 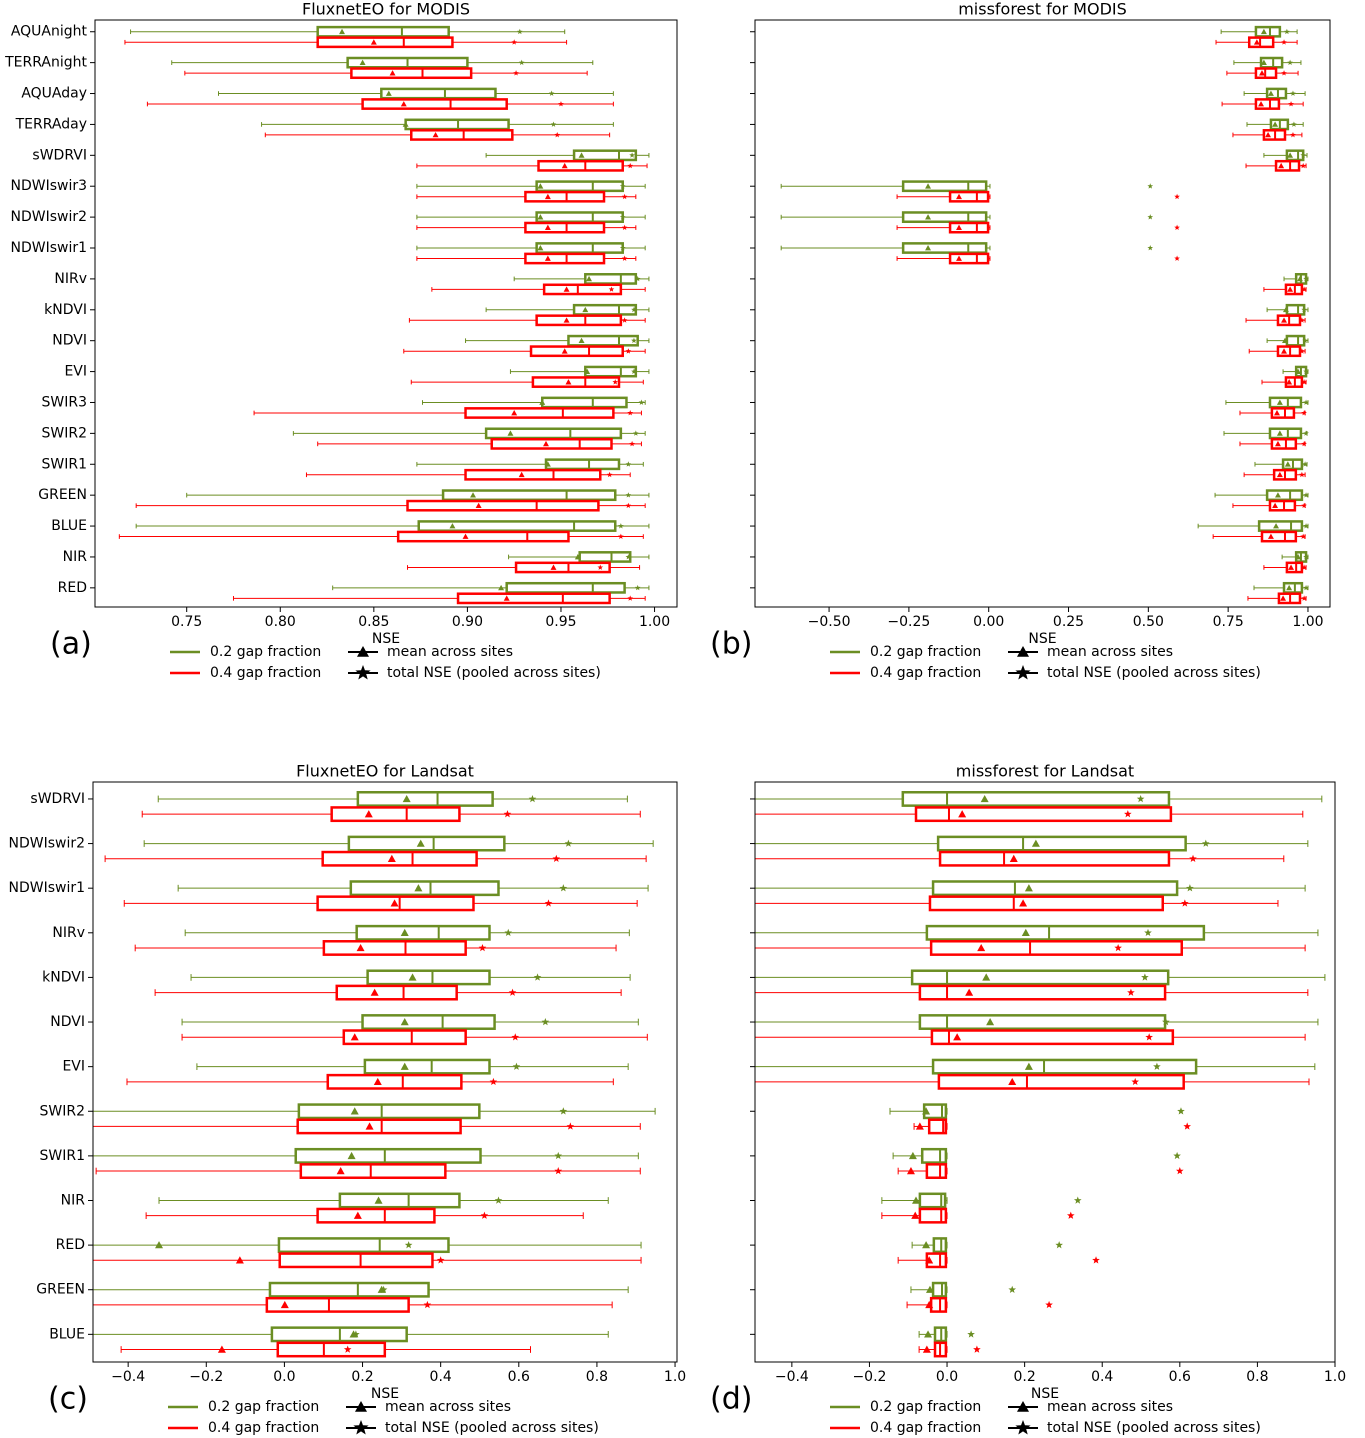 I want to click on y-tick-label: NIRv, so click(x=68, y=933).